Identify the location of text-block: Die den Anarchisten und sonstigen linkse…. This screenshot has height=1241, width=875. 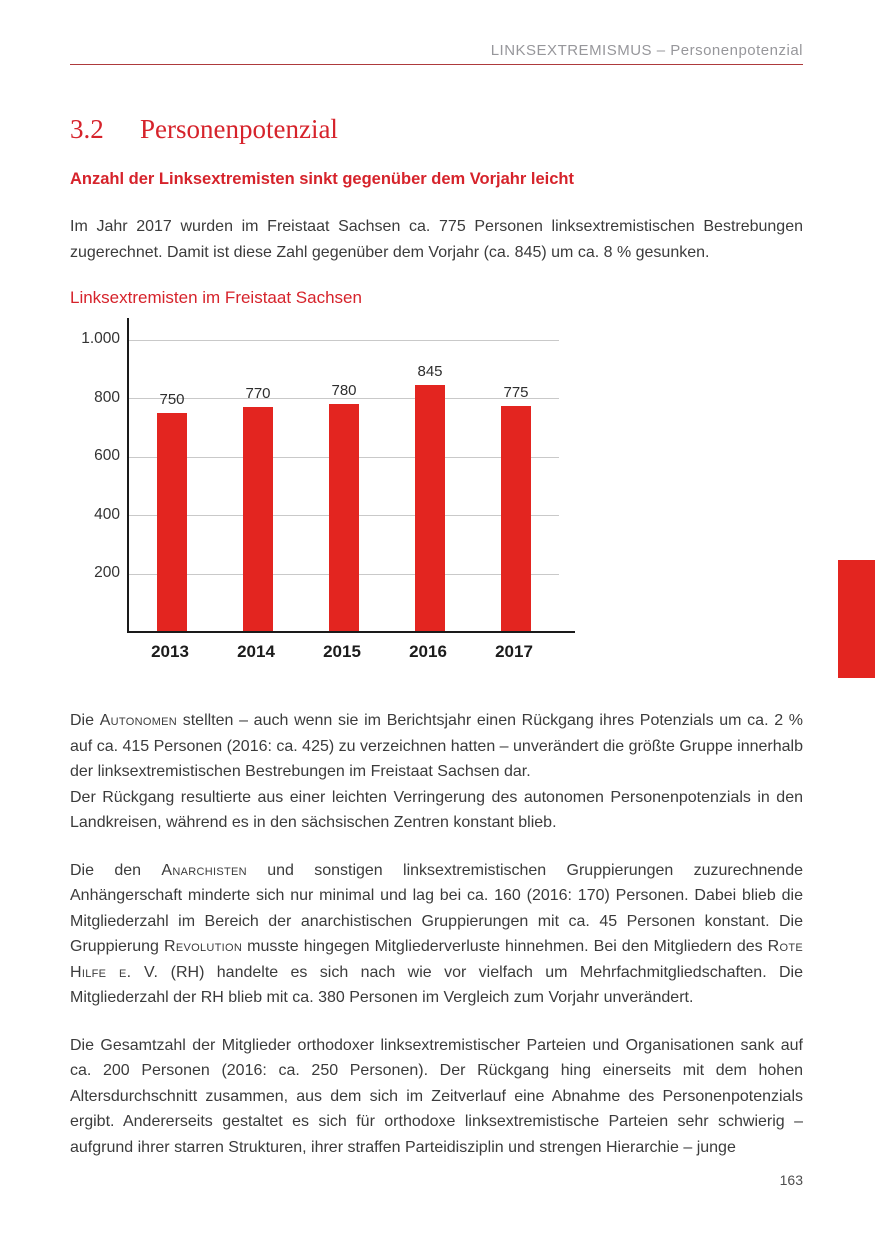
(436, 934).